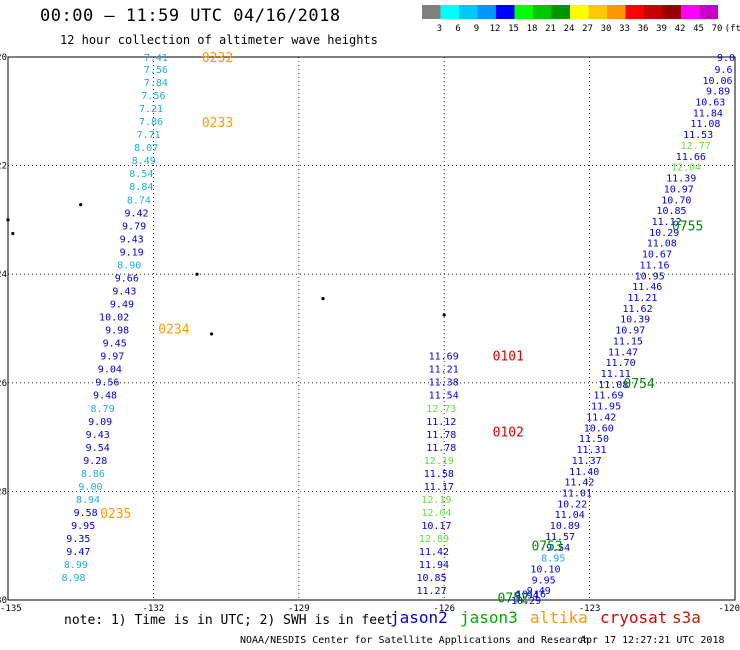 This screenshot has width=740, height=650. I want to click on y-tick-label: 22, so click(3, 167).